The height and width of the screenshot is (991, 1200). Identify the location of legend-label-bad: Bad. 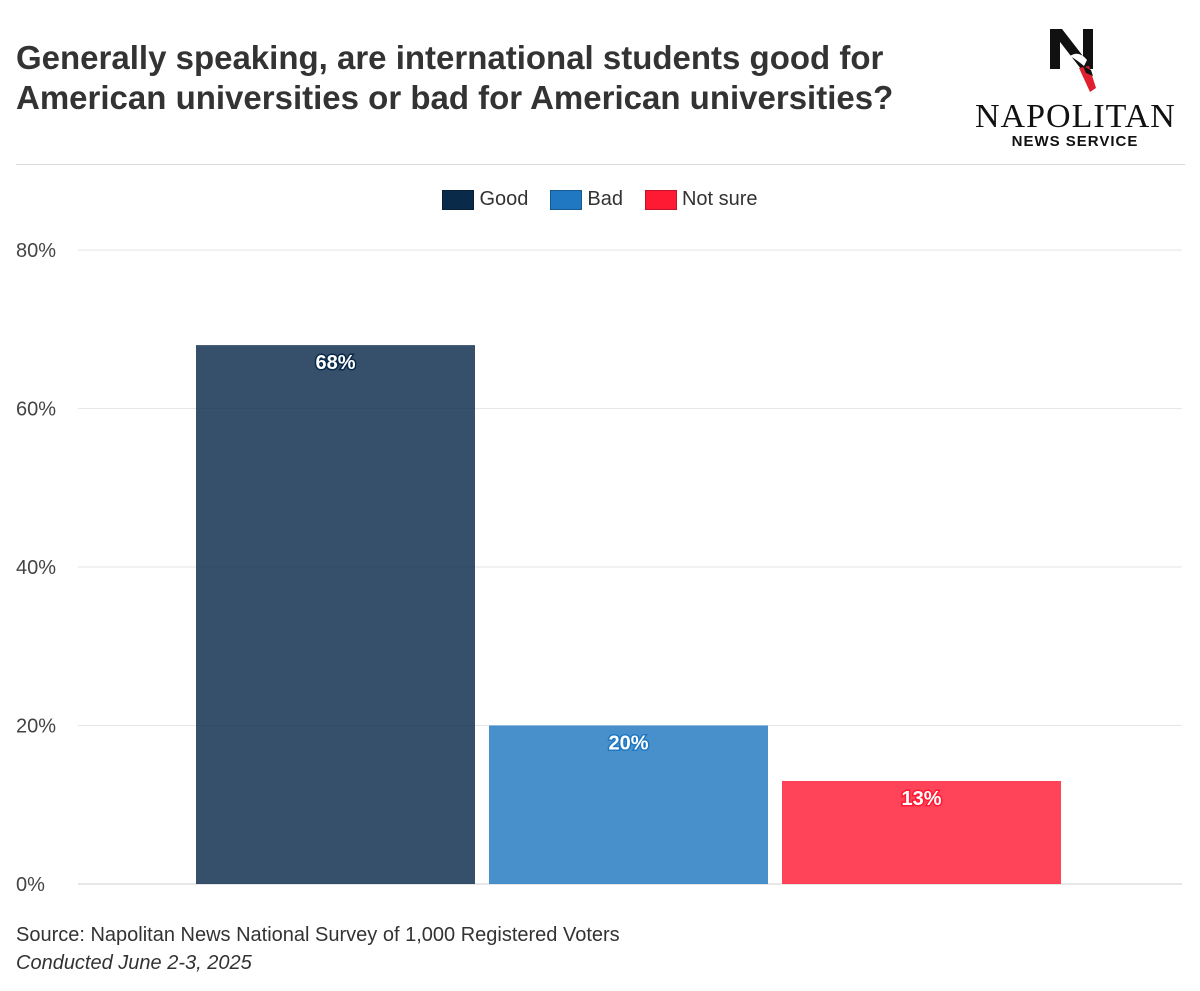
(605, 199).